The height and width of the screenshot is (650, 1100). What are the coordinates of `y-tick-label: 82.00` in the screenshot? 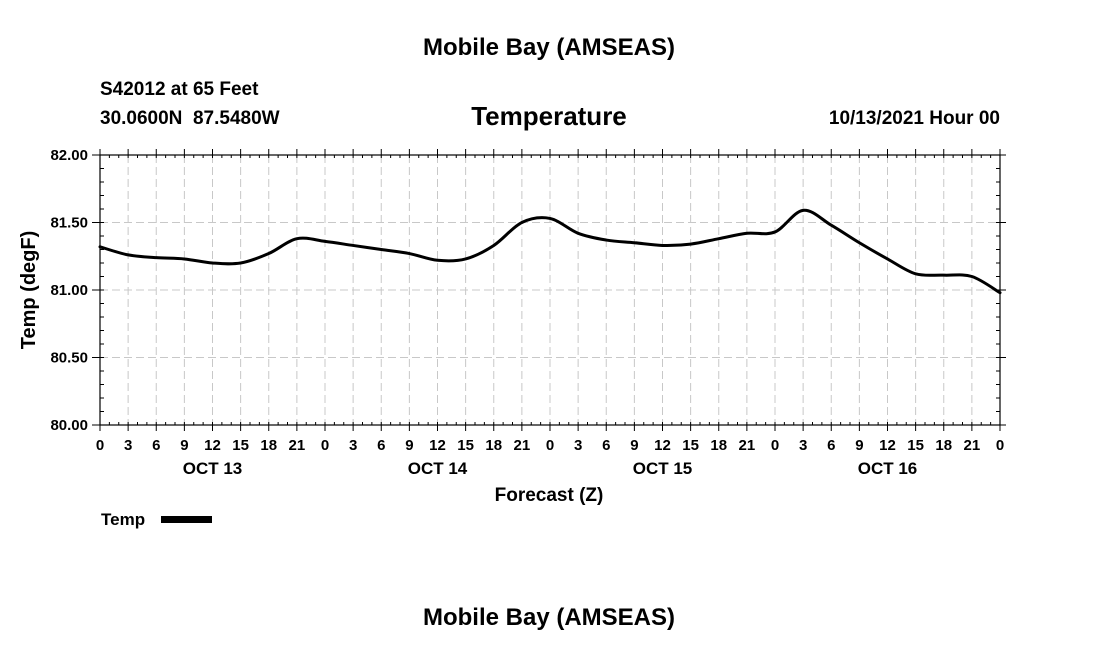 It's located at (69, 155).